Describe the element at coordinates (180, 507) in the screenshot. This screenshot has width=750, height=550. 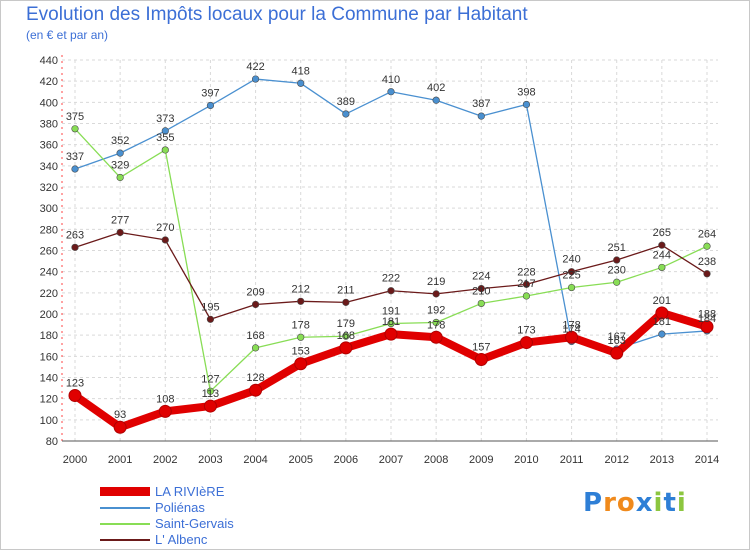
I see `legend-label-polienas: Poliénas` at that location.